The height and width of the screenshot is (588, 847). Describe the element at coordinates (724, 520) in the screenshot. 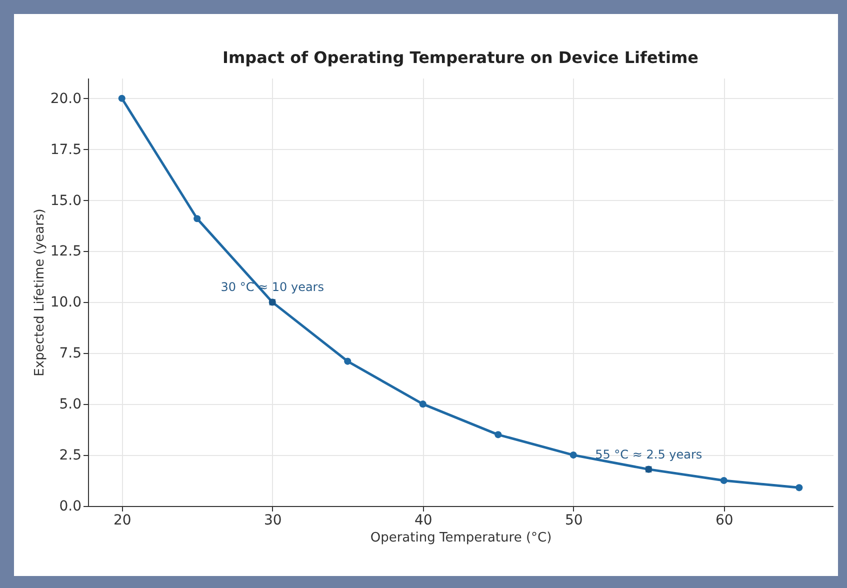

I see `x-tick-label: 60` at that location.